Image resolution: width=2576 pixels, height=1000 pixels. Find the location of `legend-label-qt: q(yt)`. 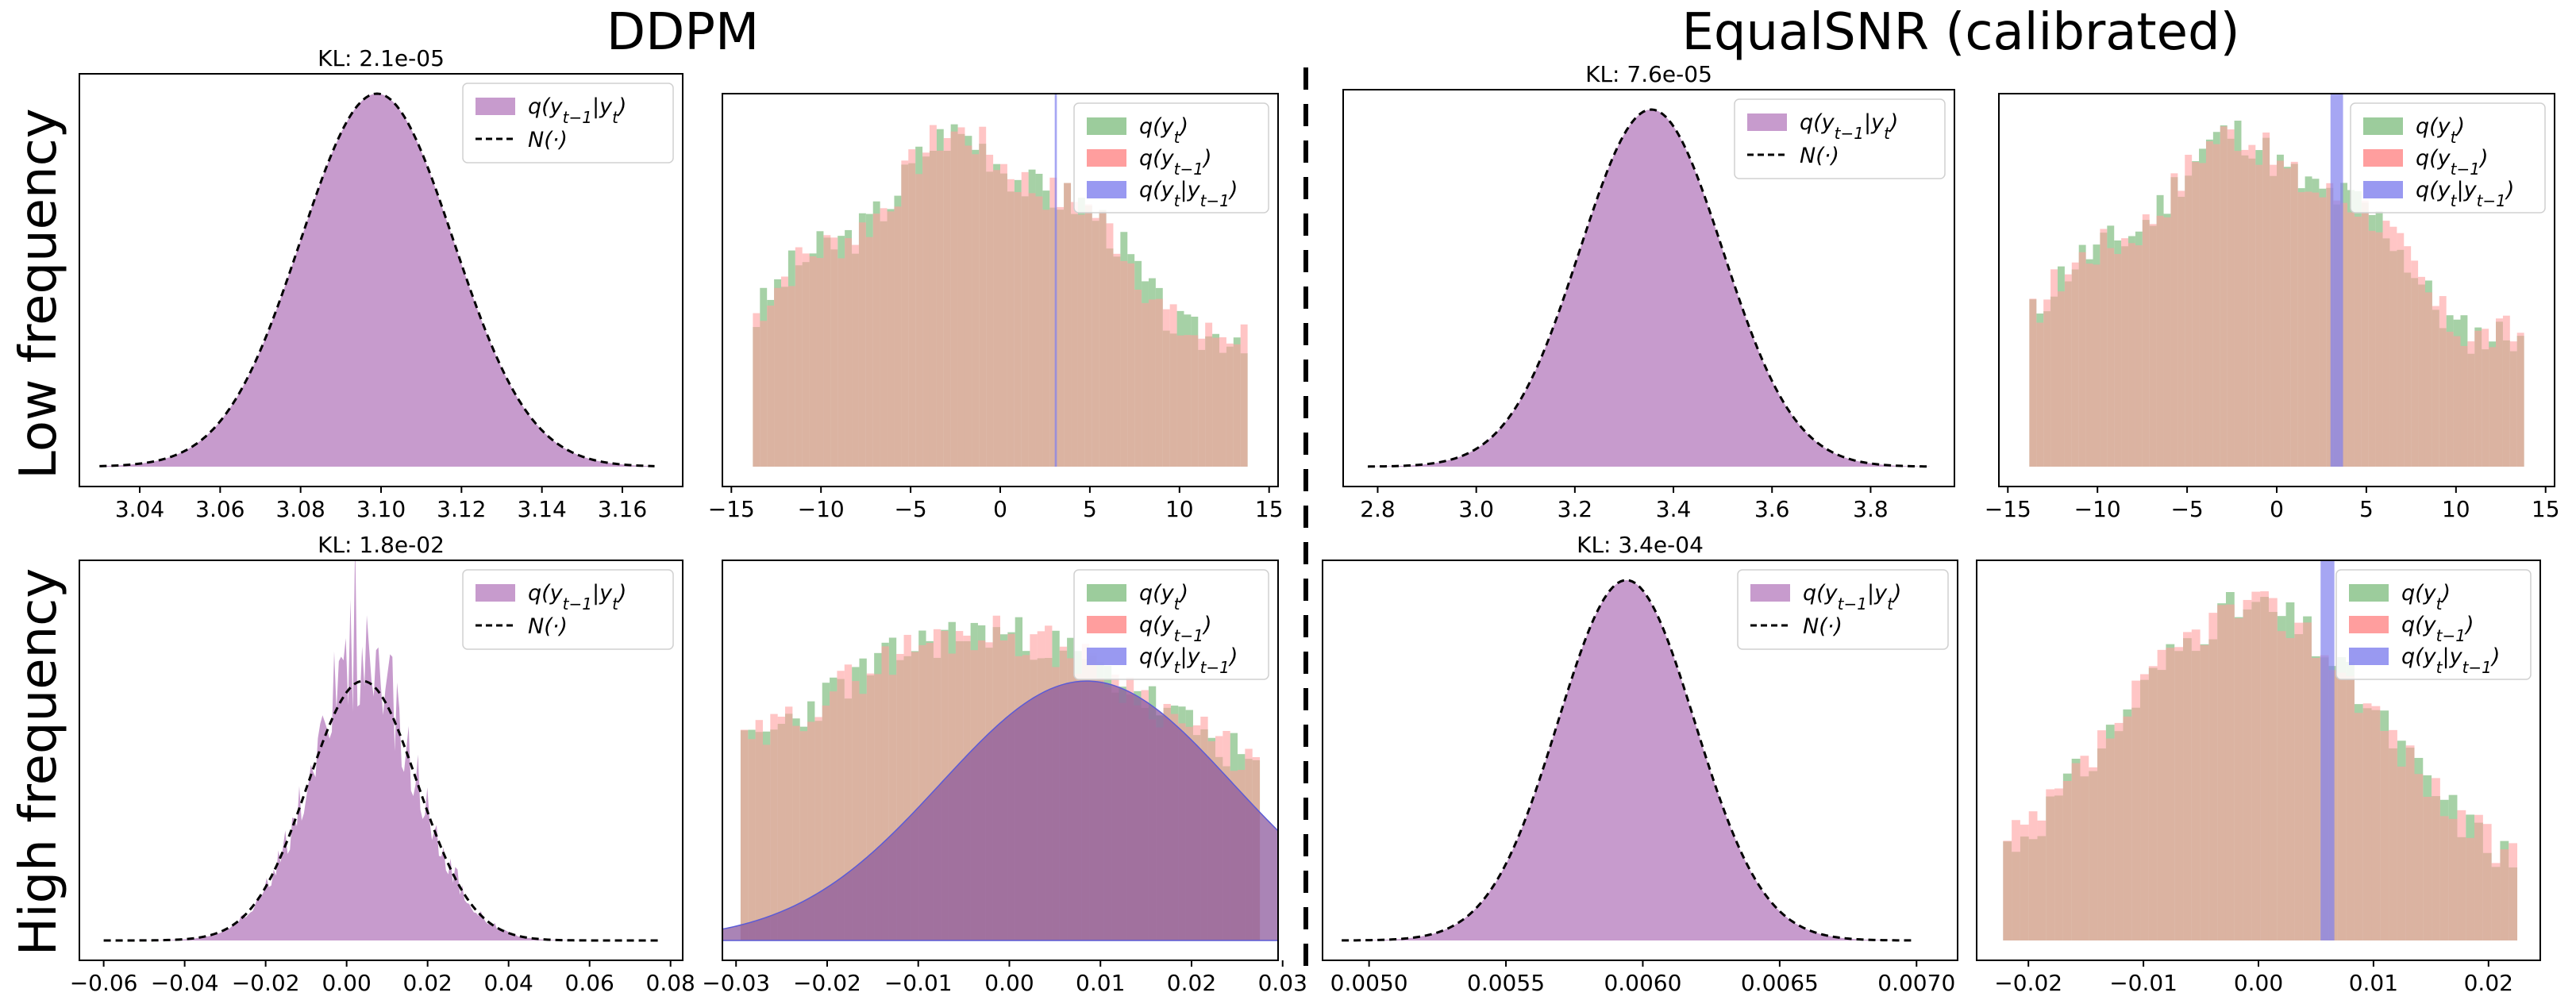

legend-label-qt: q(yt) is located at coordinates (2440, 130).